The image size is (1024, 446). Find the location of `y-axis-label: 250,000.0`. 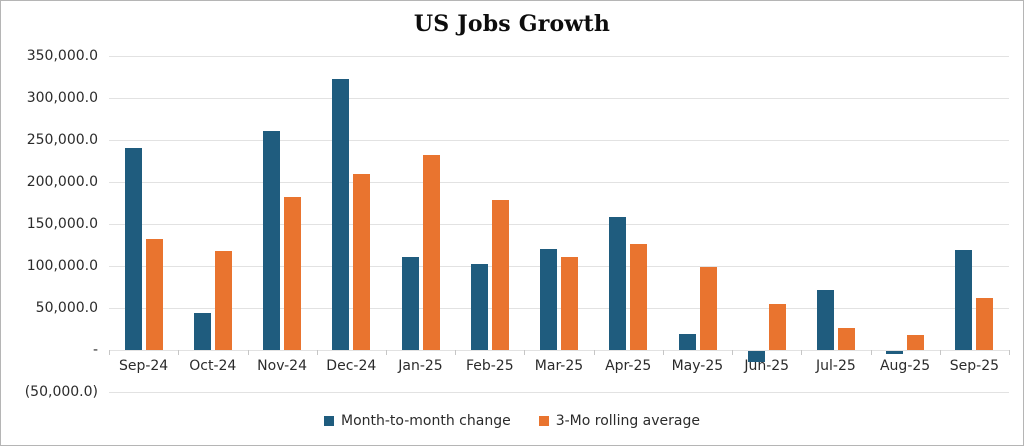

y-axis-label: 250,000.0 is located at coordinates (62, 140).